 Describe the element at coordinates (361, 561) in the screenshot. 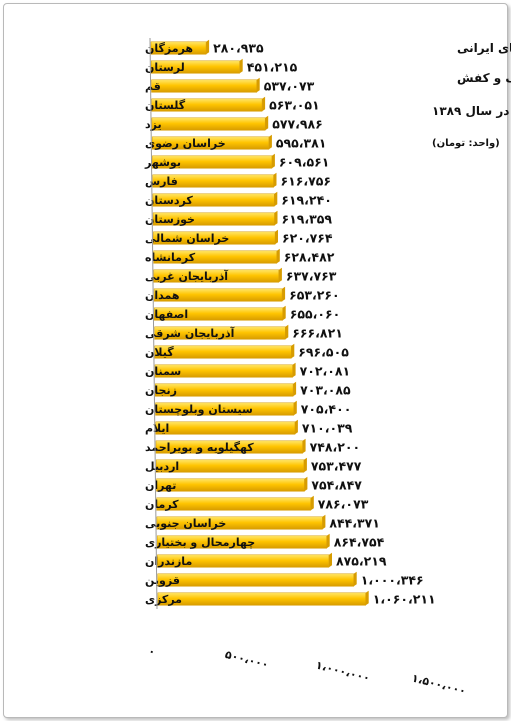

I see `data-label: ۸۷۵،۲۱۹` at that location.